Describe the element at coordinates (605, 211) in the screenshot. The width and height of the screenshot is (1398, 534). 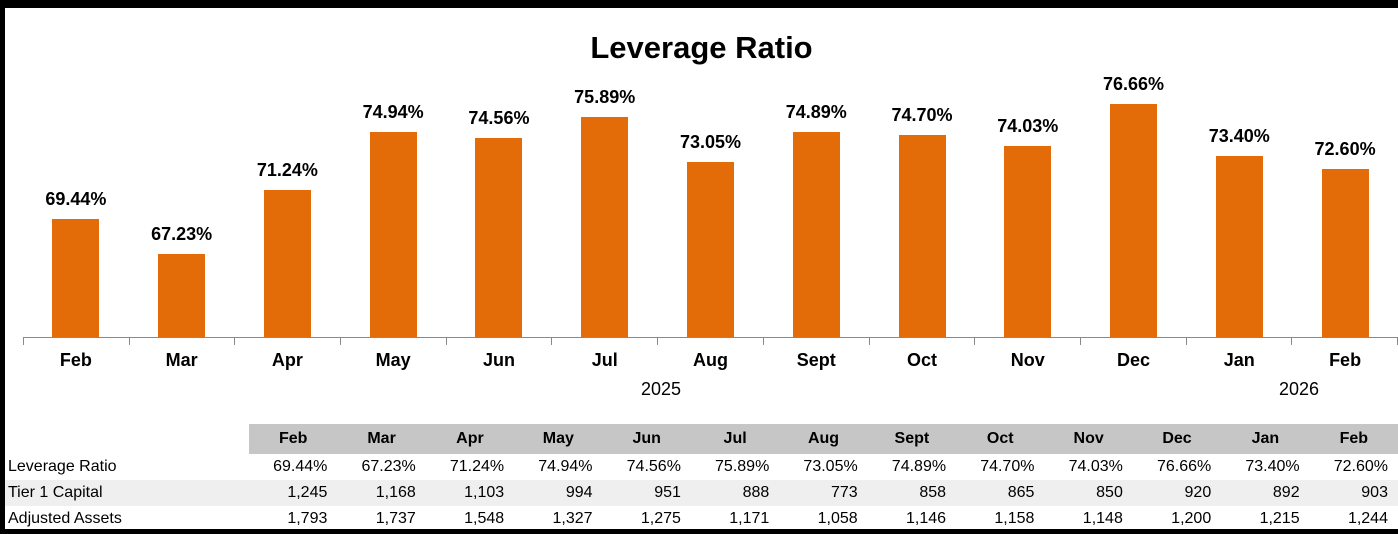
I see `bar-column: 75.89%` at that location.